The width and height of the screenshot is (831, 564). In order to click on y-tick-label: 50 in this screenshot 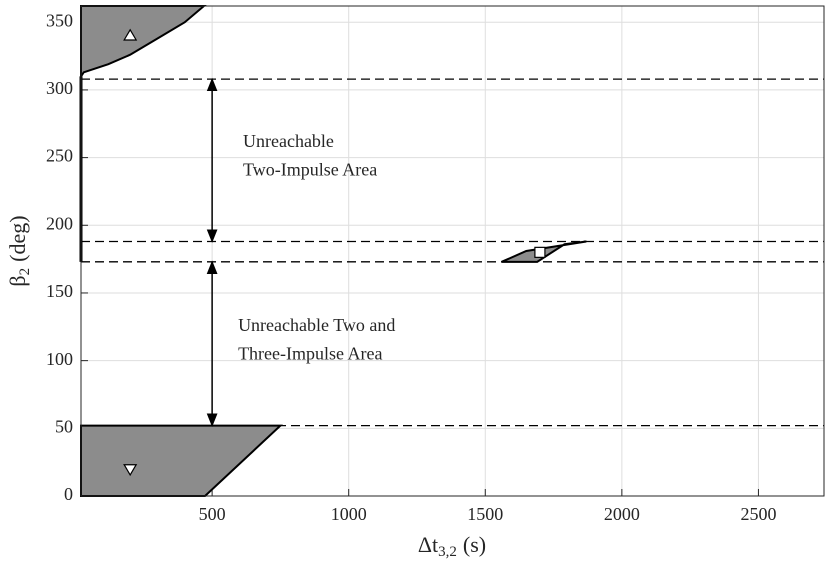, I will do `click(64, 426)`.